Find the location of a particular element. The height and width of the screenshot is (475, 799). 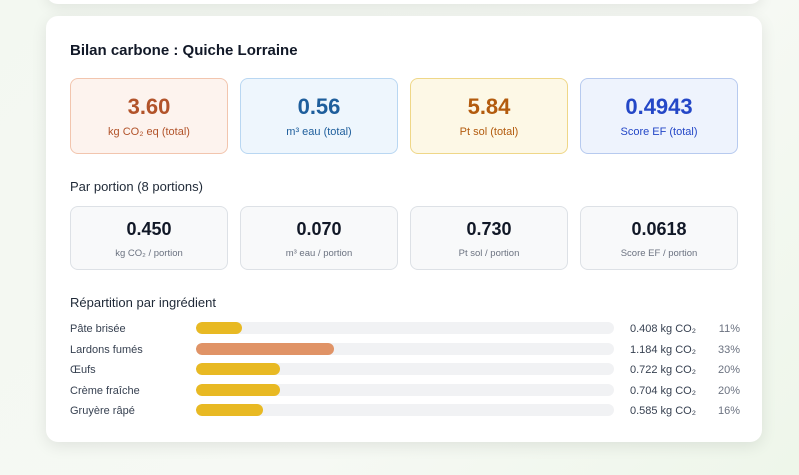

ingredient-name: Gruyère râpé is located at coordinates (102, 411).